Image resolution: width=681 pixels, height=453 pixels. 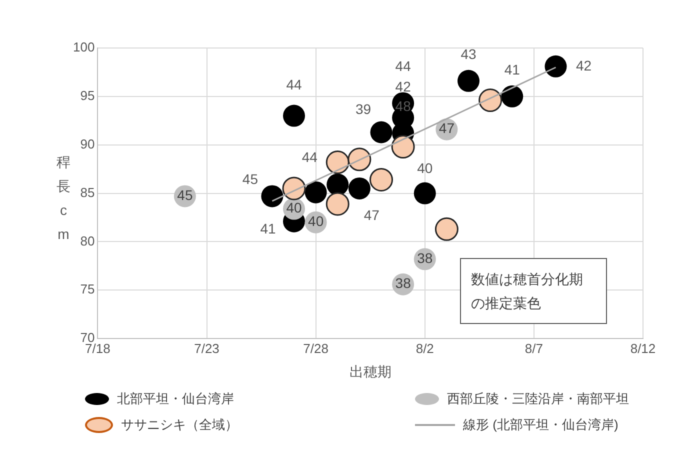 What do you see at coordinates (643, 348) in the screenshot?
I see `x-tick-label: 8/12` at bounding box center [643, 348].